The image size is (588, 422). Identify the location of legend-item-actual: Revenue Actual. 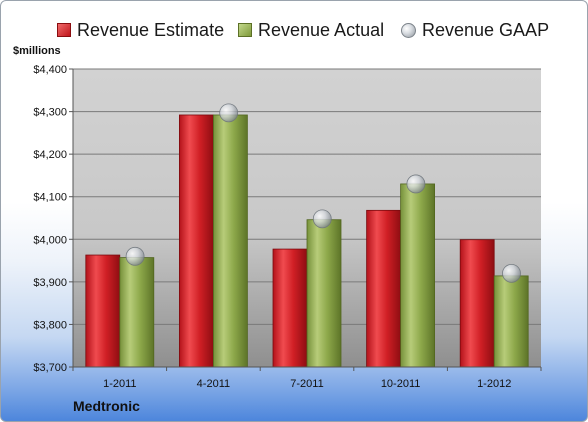
(311, 30).